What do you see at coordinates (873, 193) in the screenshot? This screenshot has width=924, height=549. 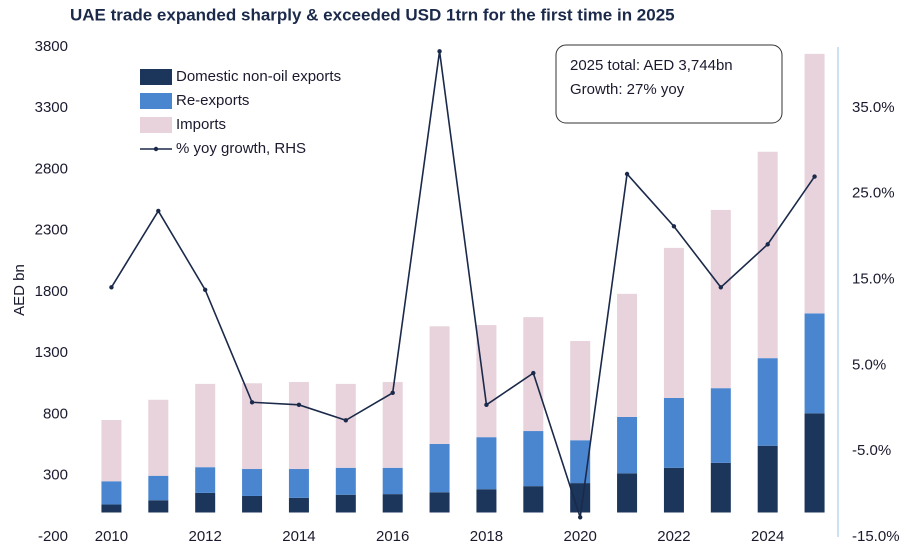 I see `y2-tick-label: 25.0%` at bounding box center [873, 193].